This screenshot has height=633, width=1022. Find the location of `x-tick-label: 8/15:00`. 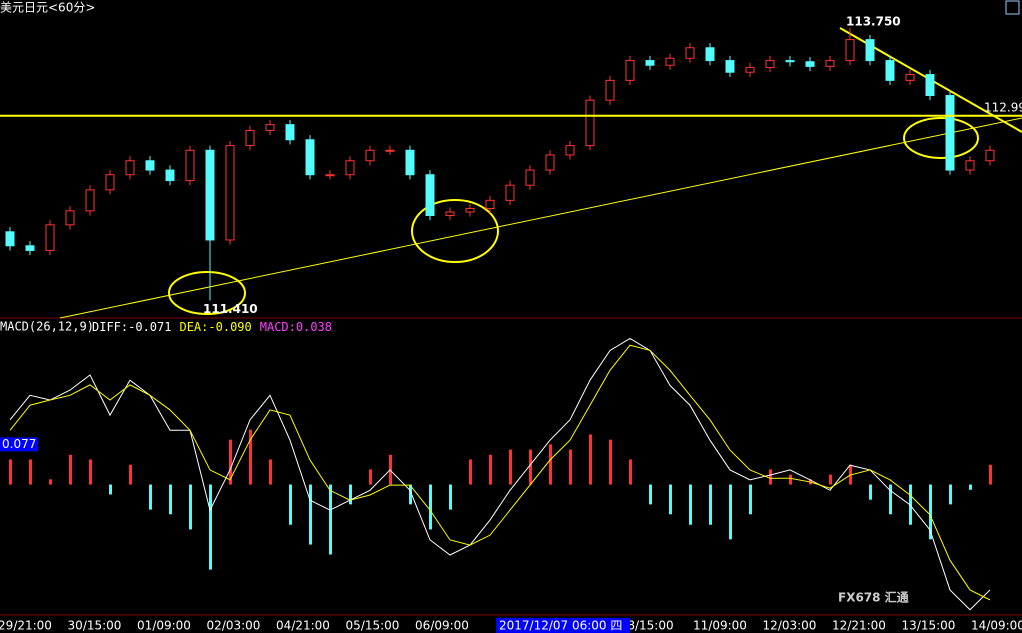

x-tick-label: 8/15:00 is located at coordinates (650, 626).